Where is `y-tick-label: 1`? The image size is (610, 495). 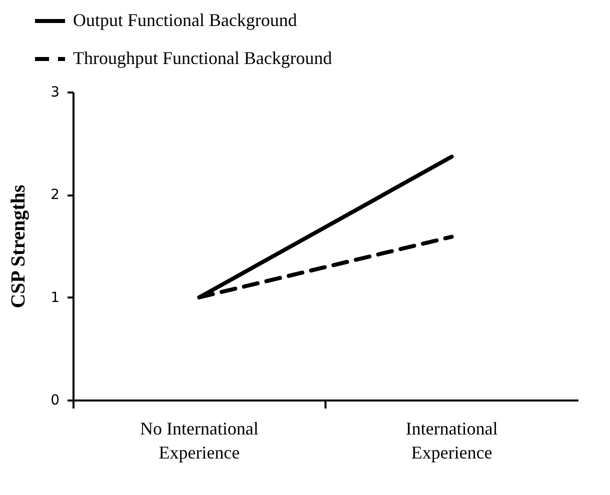
y-tick-label: 1 is located at coordinates (55, 298).